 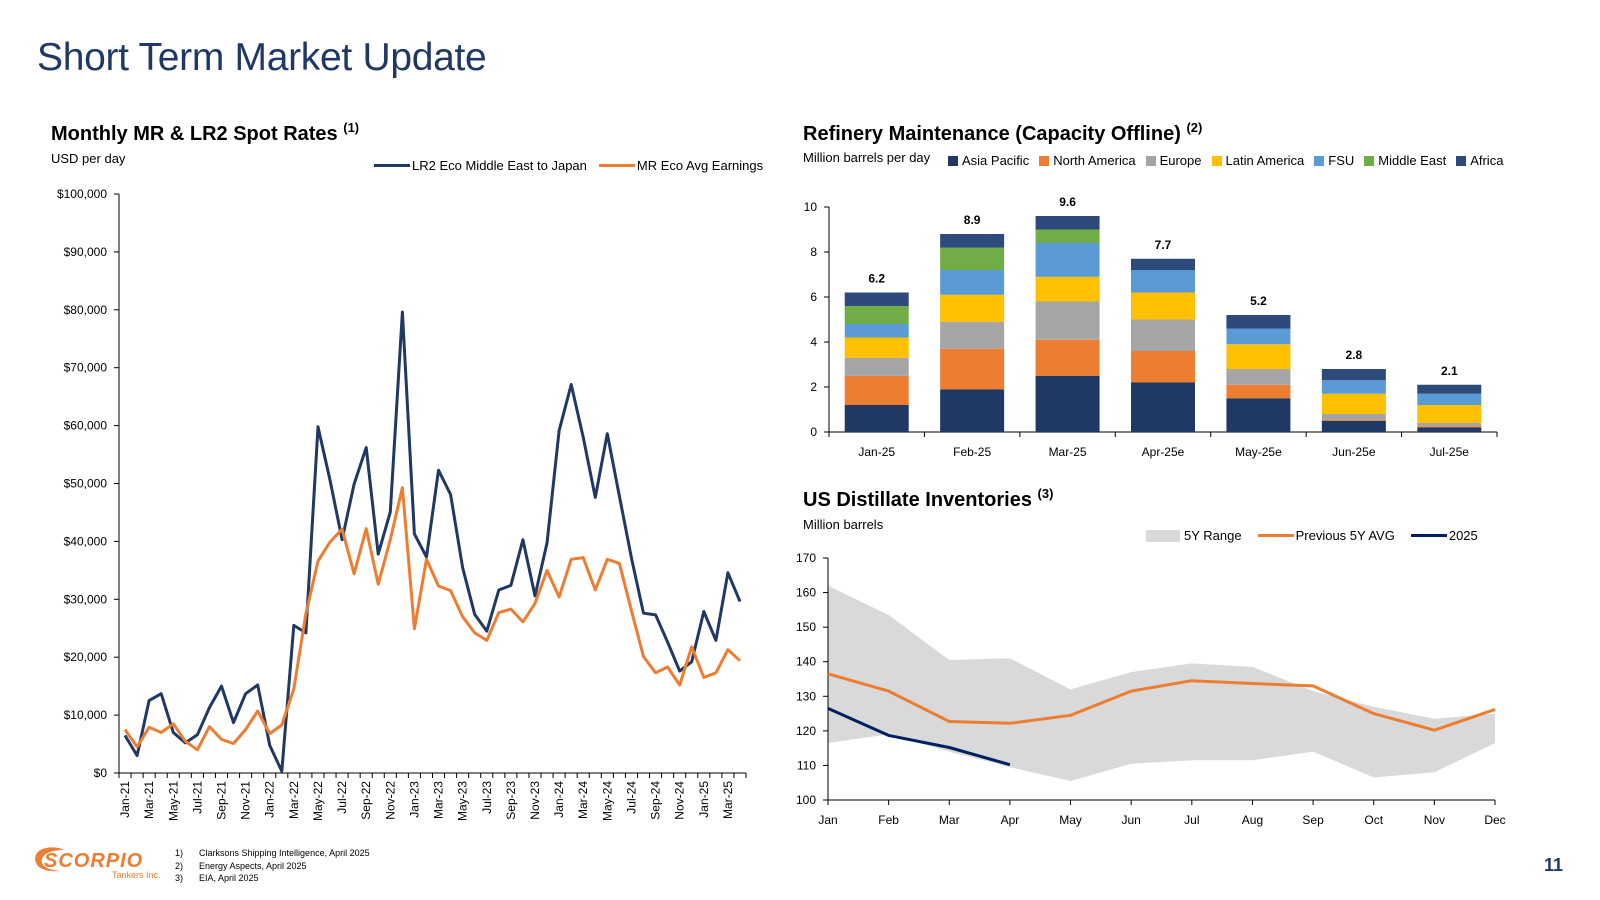 What do you see at coordinates (229, 878) in the screenshot?
I see `footnote-3-text: EIA, April 2025` at bounding box center [229, 878].